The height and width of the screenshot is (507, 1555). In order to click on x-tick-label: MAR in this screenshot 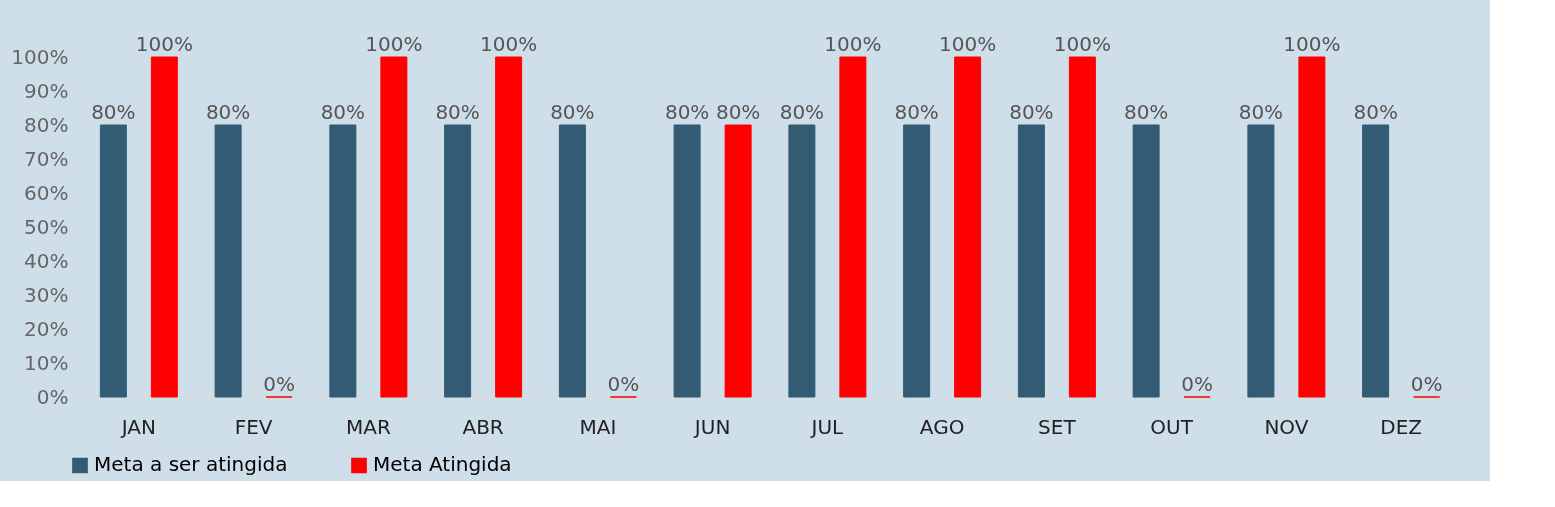, I will do `click(368, 426)`.